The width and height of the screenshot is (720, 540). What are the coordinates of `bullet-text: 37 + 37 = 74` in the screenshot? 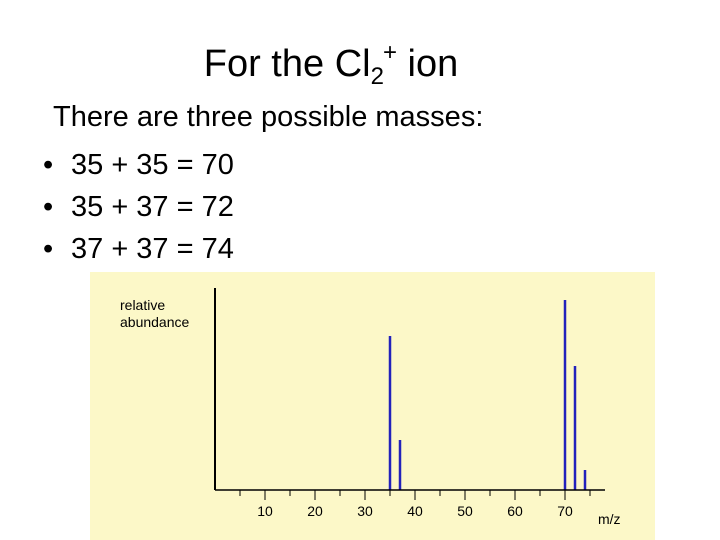 It's located at (152, 249).